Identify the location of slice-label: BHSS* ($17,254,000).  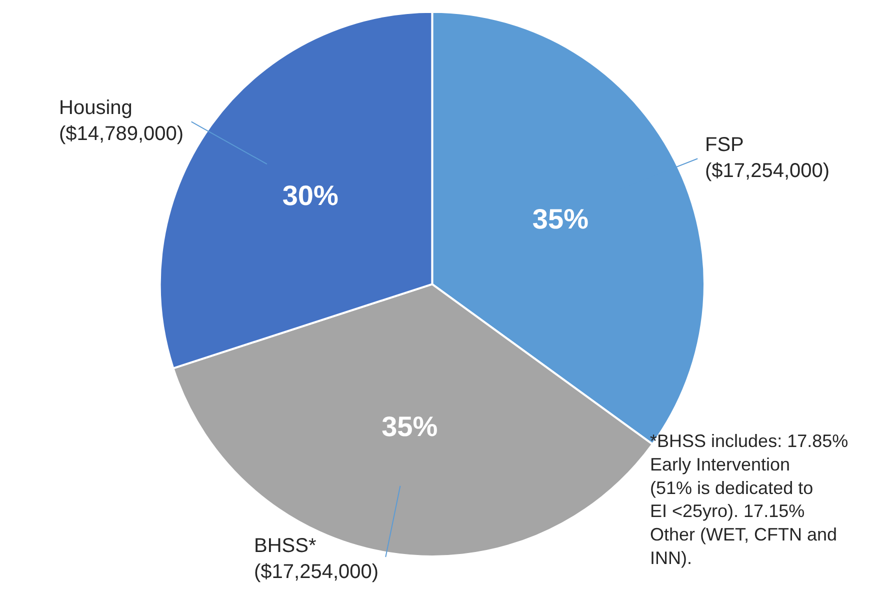
(316, 559).